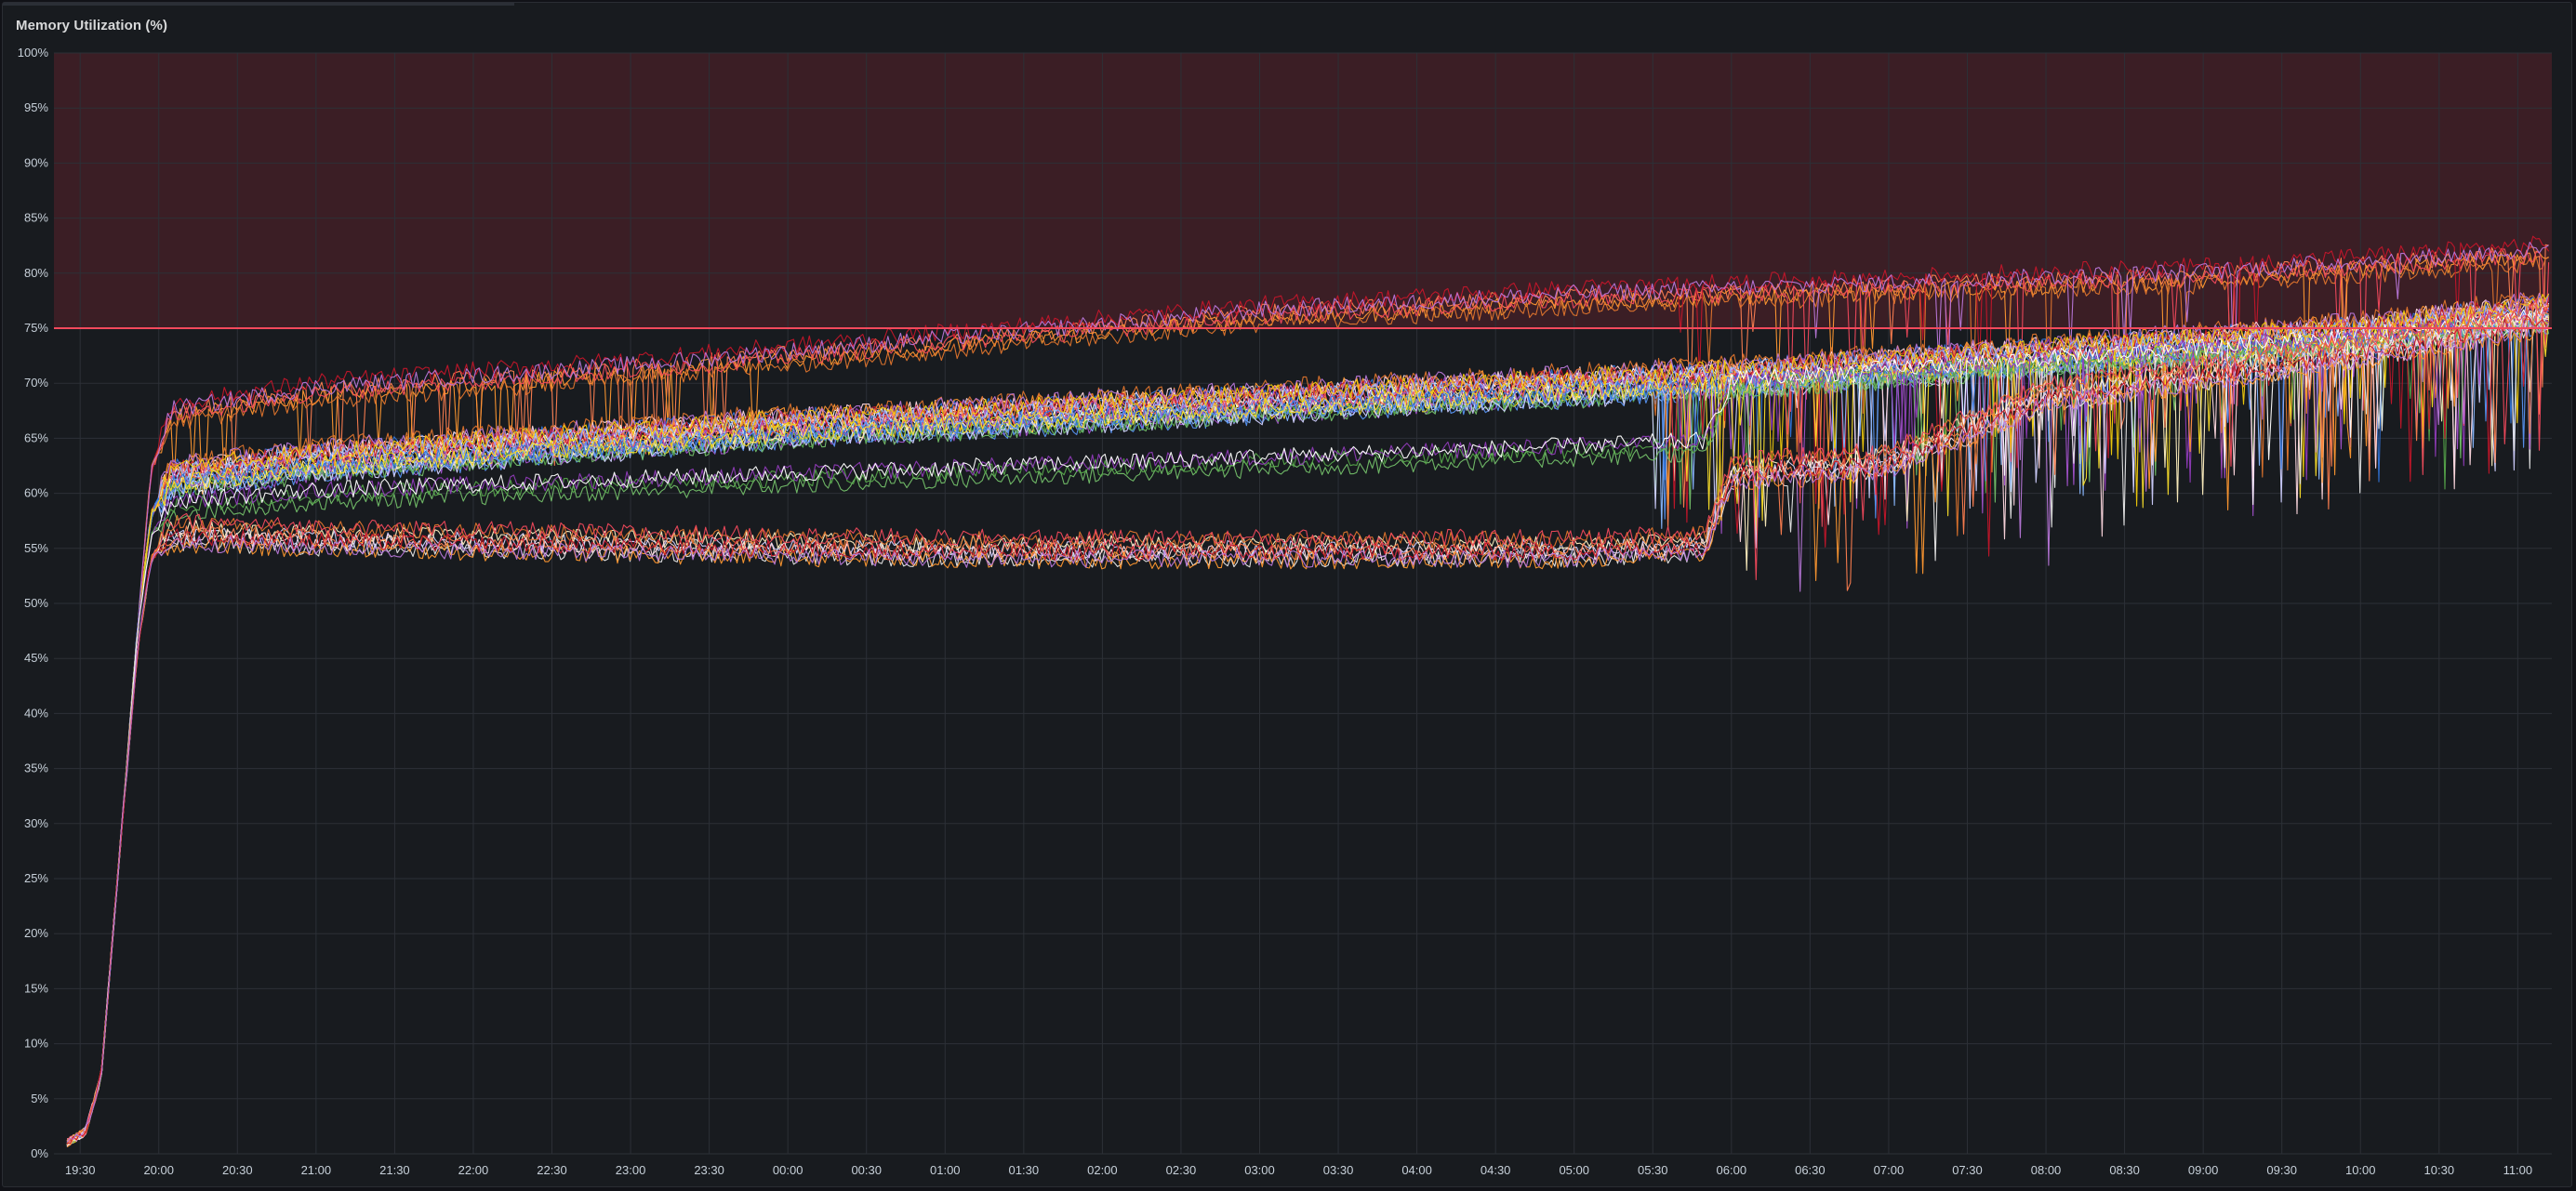 Image resolution: width=2576 pixels, height=1191 pixels. Describe the element at coordinates (2046, 1170) in the screenshot. I see `x-tick-label: 08:00` at that location.